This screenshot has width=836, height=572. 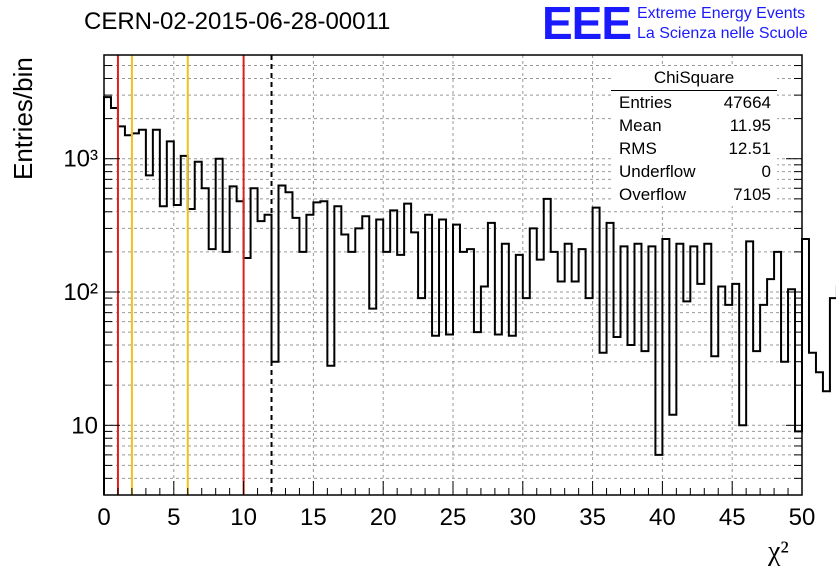 I want to click on marker-lines, so click(x=194, y=275).